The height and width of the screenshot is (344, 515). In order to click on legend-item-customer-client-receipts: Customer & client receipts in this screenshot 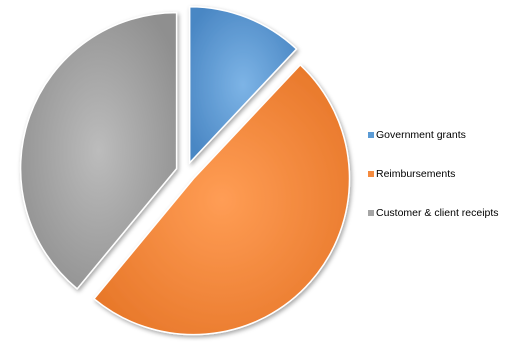, I will do `click(433, 212)`.